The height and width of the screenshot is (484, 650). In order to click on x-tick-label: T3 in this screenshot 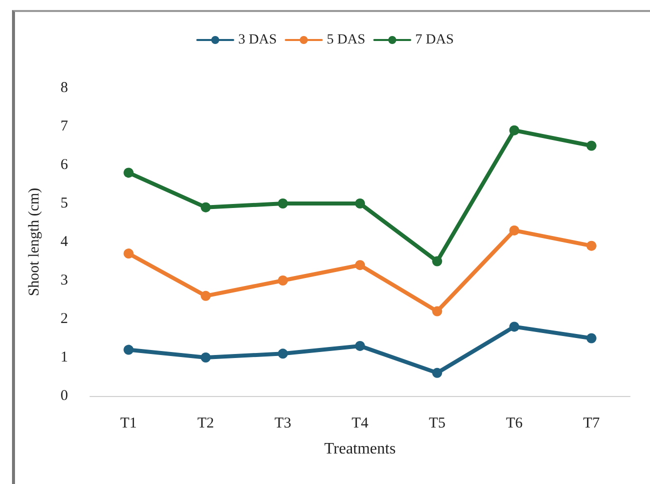, I will do `click(283, 424)`.